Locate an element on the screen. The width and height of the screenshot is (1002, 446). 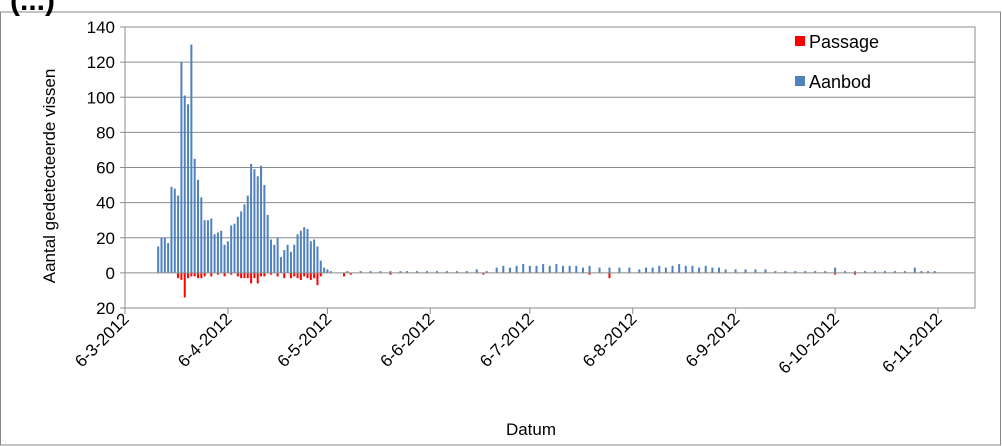
y-tick-label: 120 is located at coordinates (101, 62).